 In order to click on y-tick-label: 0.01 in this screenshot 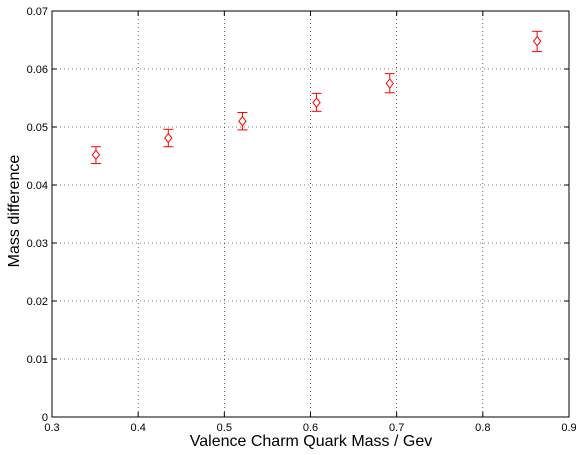, I will do `click(37, 360)`.